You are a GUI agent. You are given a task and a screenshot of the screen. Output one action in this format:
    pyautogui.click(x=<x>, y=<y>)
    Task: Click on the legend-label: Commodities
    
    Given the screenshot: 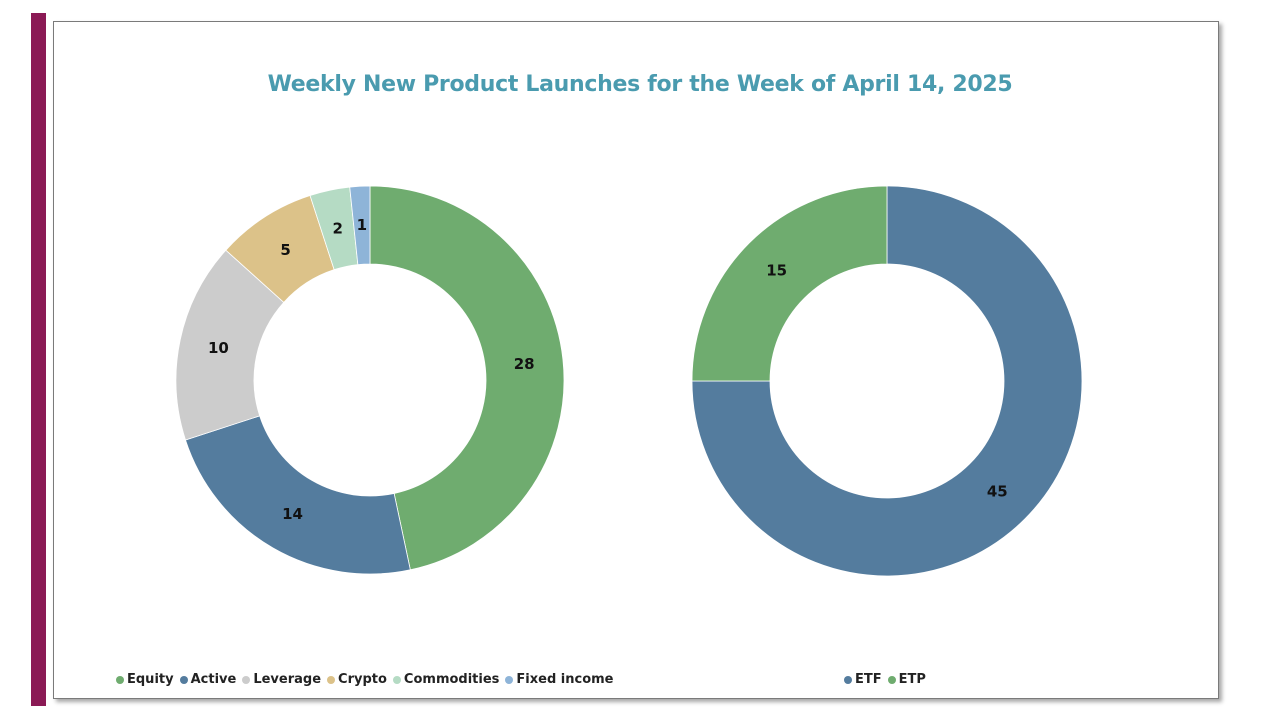 What is the action you would take?
    pyautogui.click(x=451, y=679)
    